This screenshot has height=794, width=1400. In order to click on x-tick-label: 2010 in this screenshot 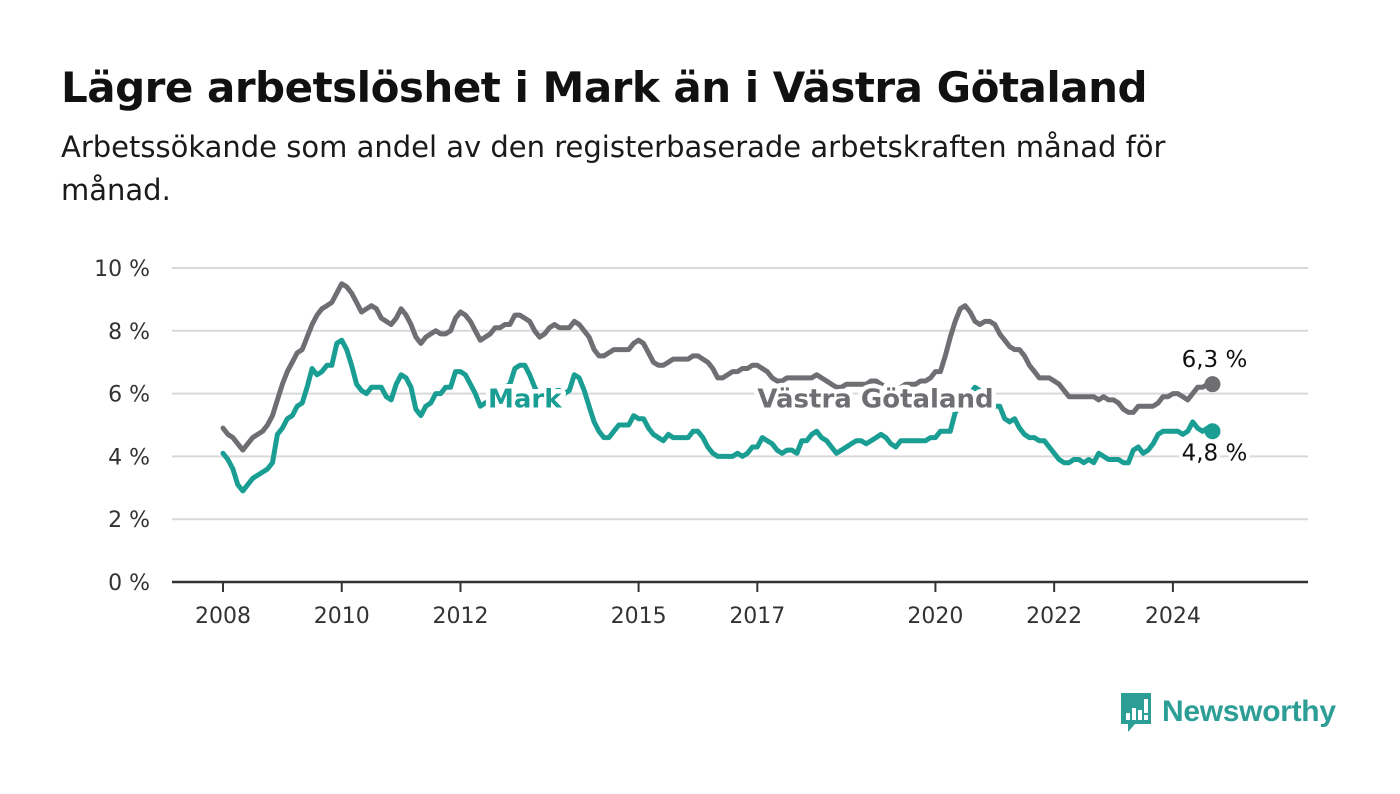, I will do `click(342, 616)`.